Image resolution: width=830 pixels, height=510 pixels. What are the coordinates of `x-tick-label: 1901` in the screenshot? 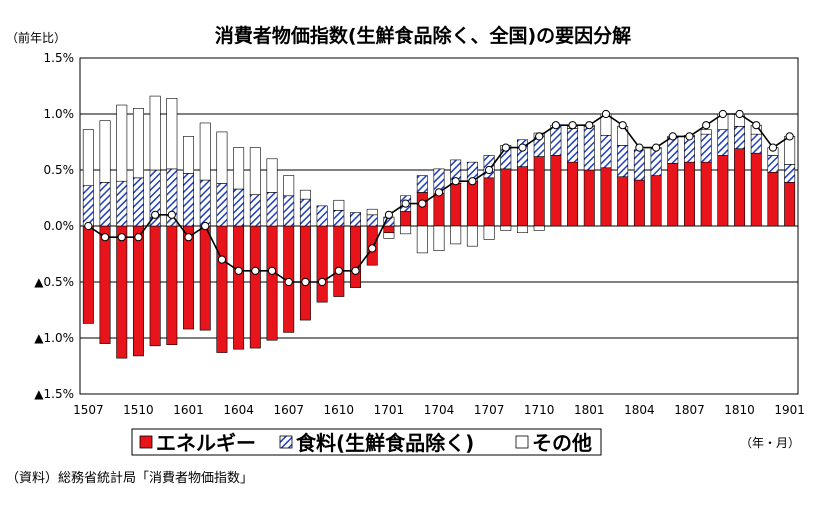 It's located at (789, 410).